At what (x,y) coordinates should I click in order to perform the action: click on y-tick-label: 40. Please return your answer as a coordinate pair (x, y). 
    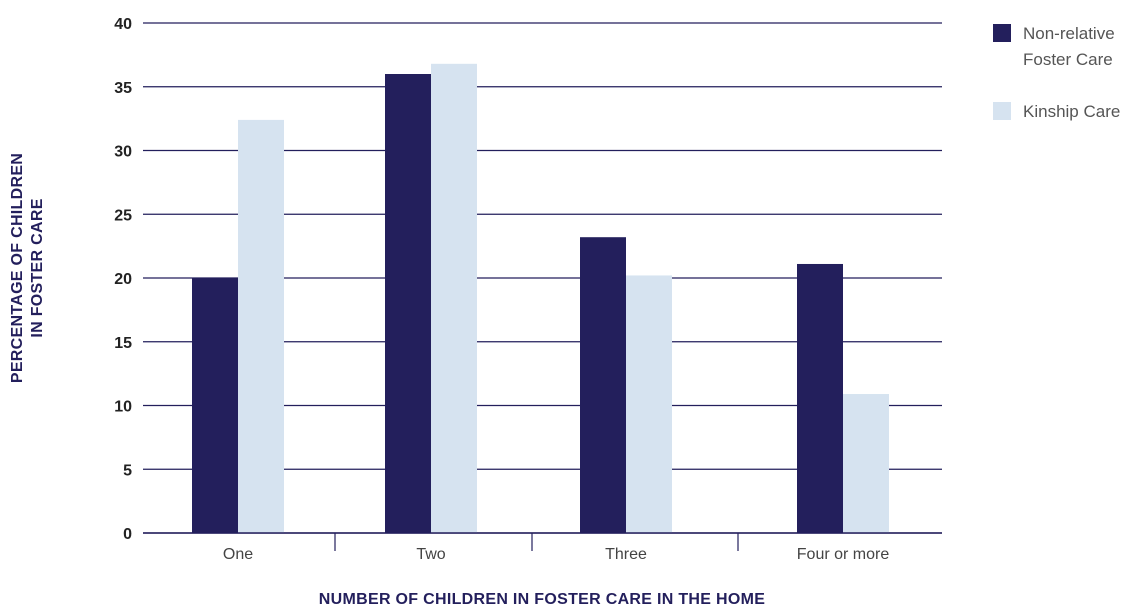
    Looking at the image, I should click on (123, 24).